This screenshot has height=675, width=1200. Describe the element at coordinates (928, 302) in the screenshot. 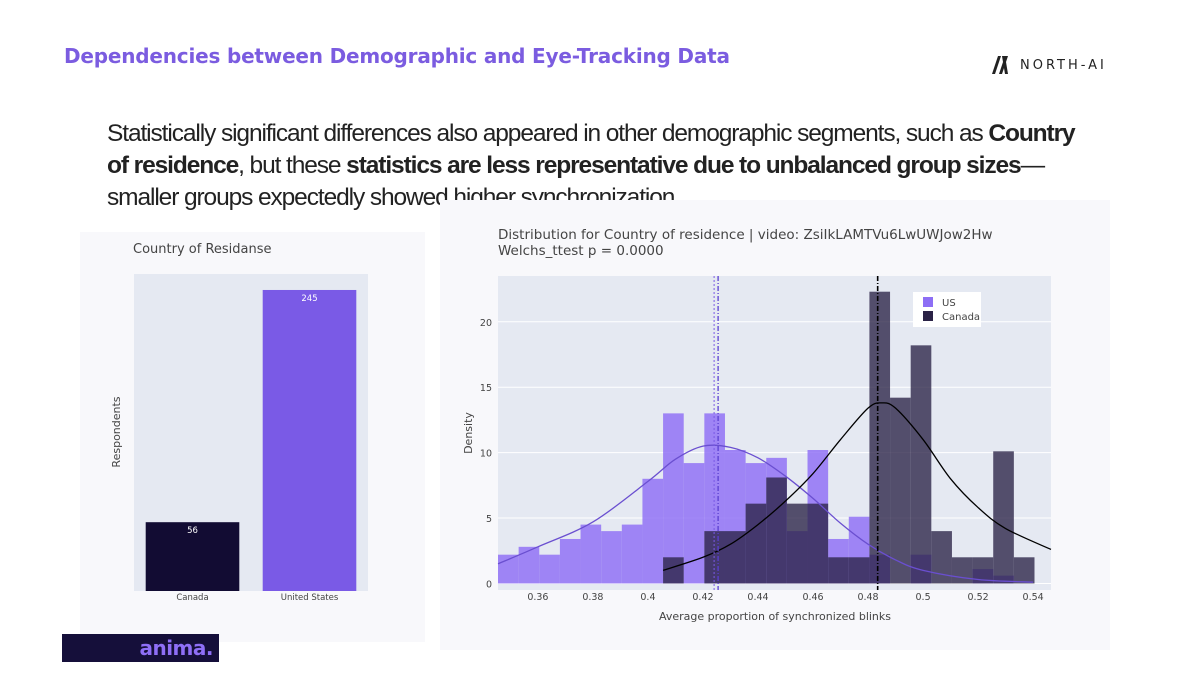

I see `legend-swatch-us` at that location.